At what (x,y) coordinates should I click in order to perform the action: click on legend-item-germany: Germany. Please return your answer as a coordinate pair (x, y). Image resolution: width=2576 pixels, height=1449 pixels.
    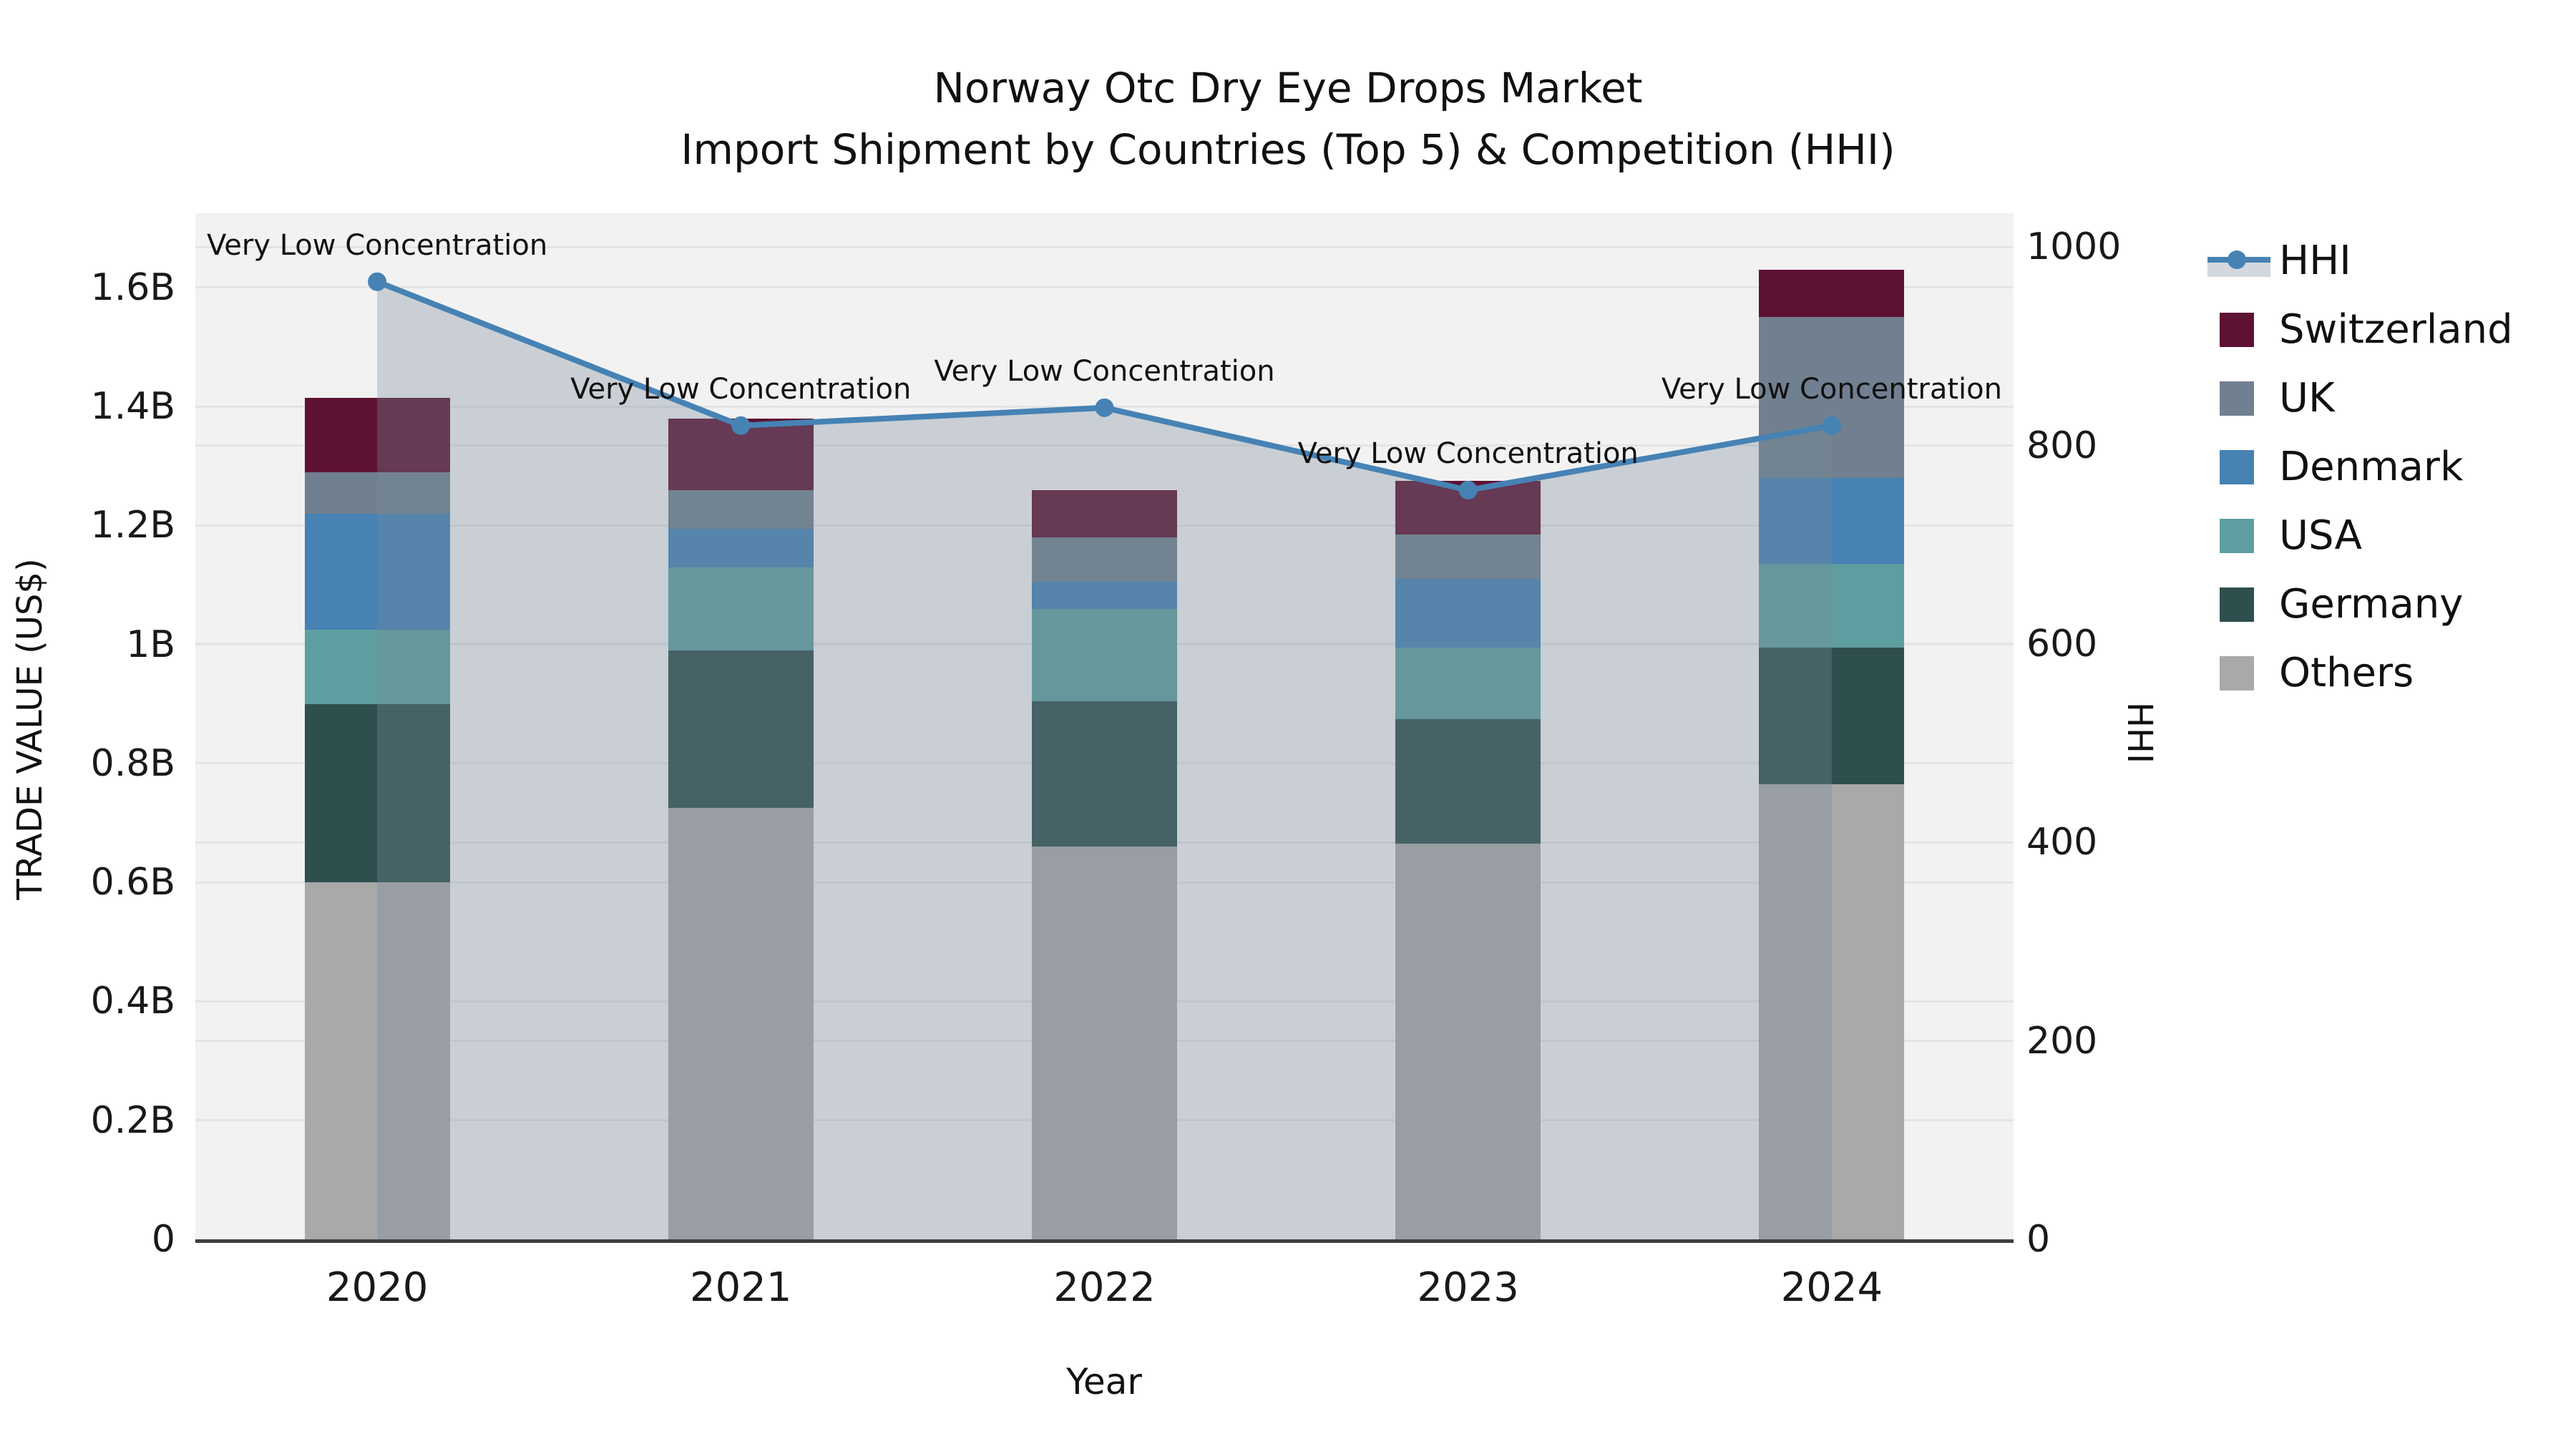
    Looking at the image, I should click on (2391, 604).